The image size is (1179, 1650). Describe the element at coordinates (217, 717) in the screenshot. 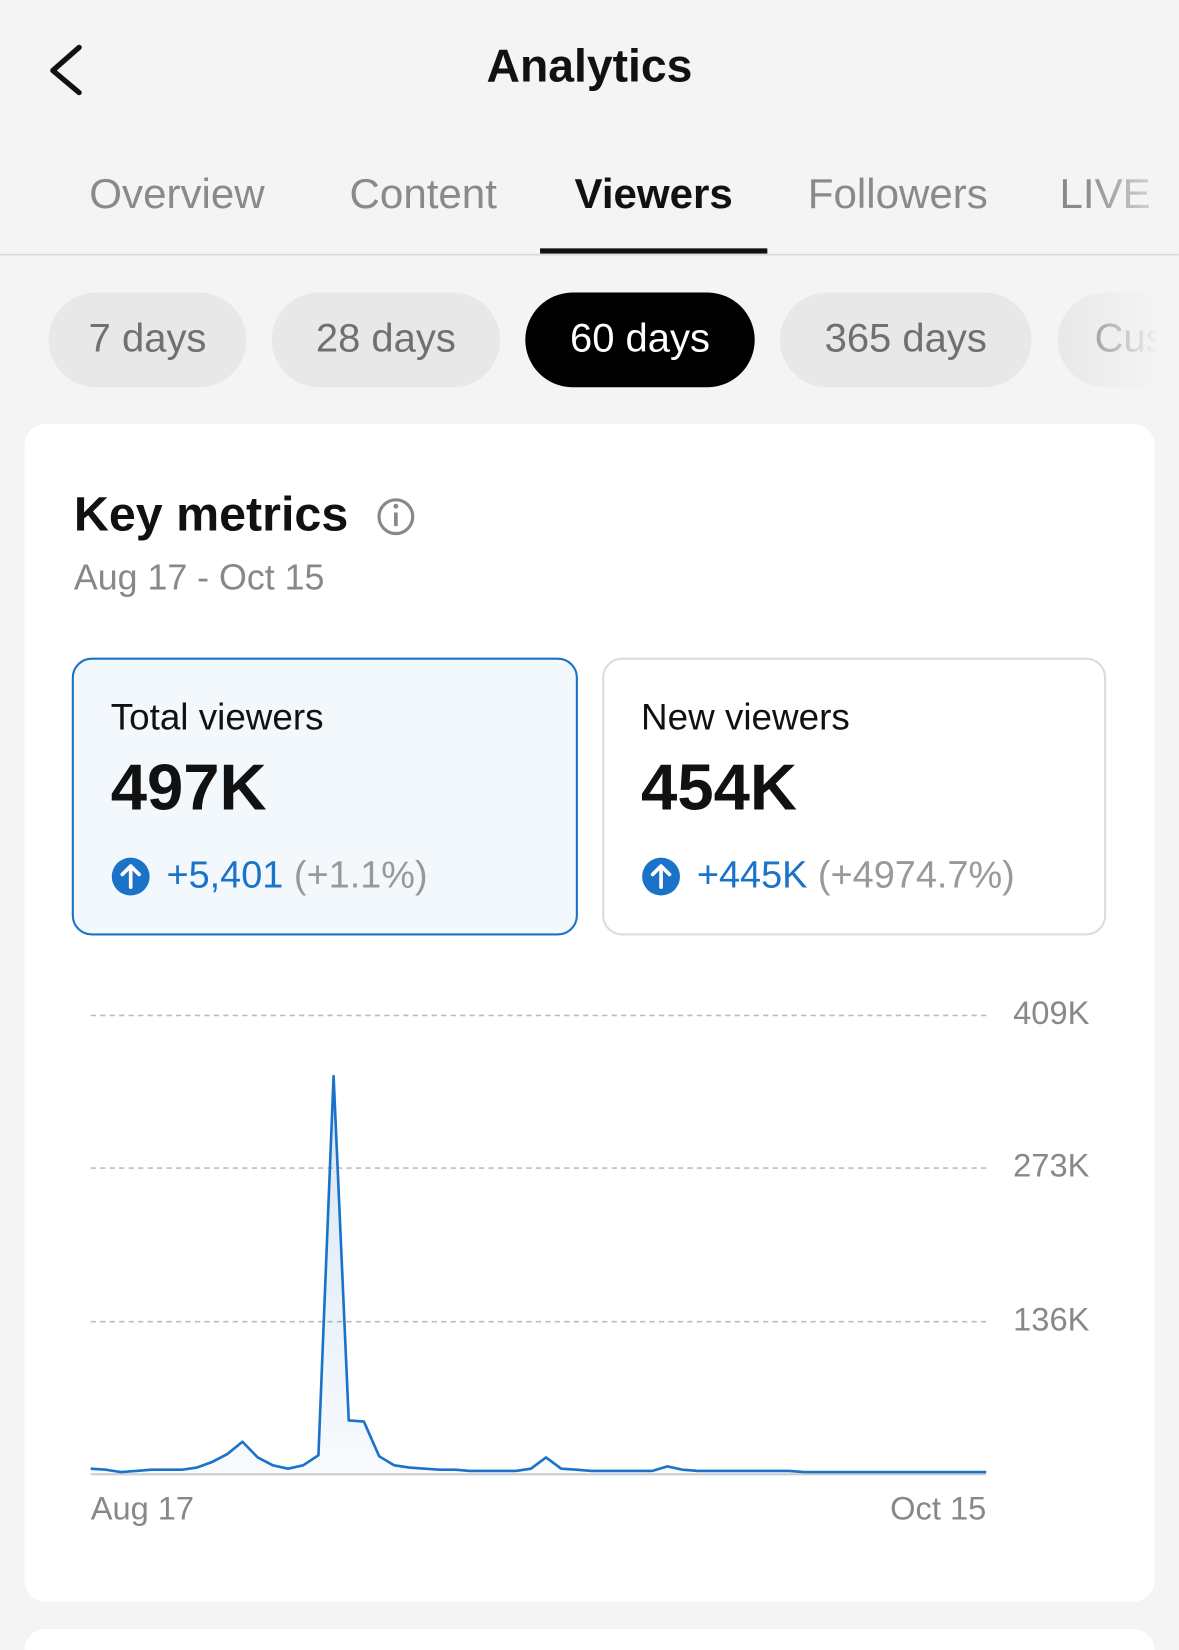

I see `metric-label: Total viewers` at that location.